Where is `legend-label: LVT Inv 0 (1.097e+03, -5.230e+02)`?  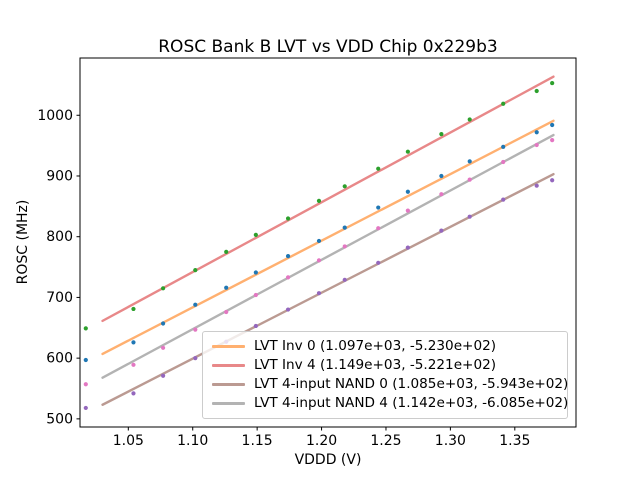
legend-label: LVT Inv 0 (1.097e+03, -5.230e+02) is located at coordinates (375, 346).